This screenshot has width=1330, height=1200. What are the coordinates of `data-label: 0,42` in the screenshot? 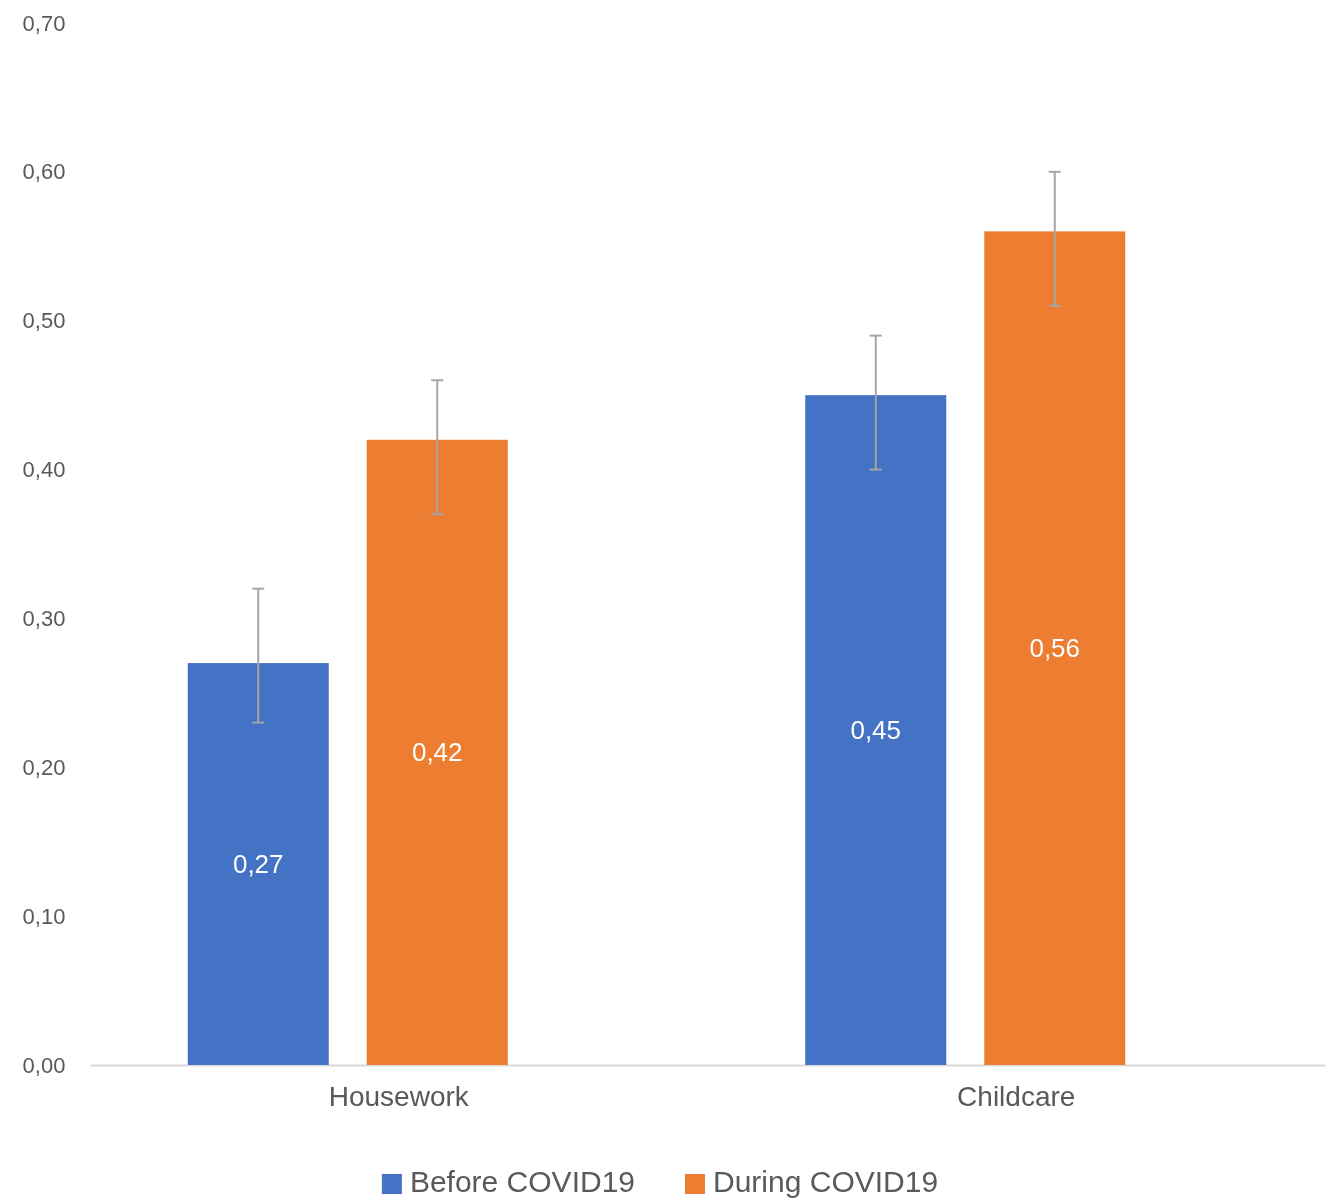 It's located at (437, 752).